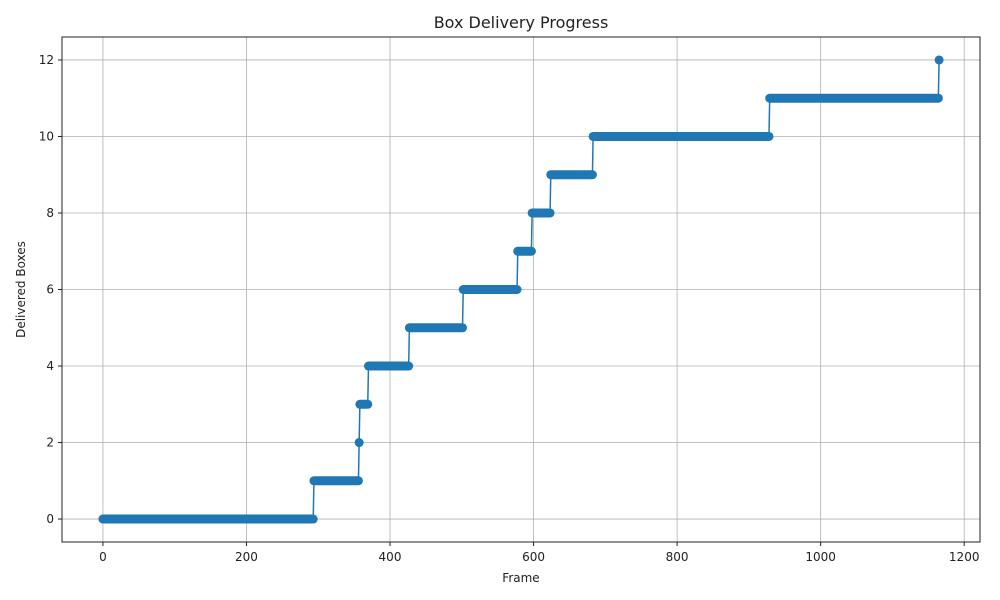  I want to click on y-tick-label: 6, so click(50, 290).